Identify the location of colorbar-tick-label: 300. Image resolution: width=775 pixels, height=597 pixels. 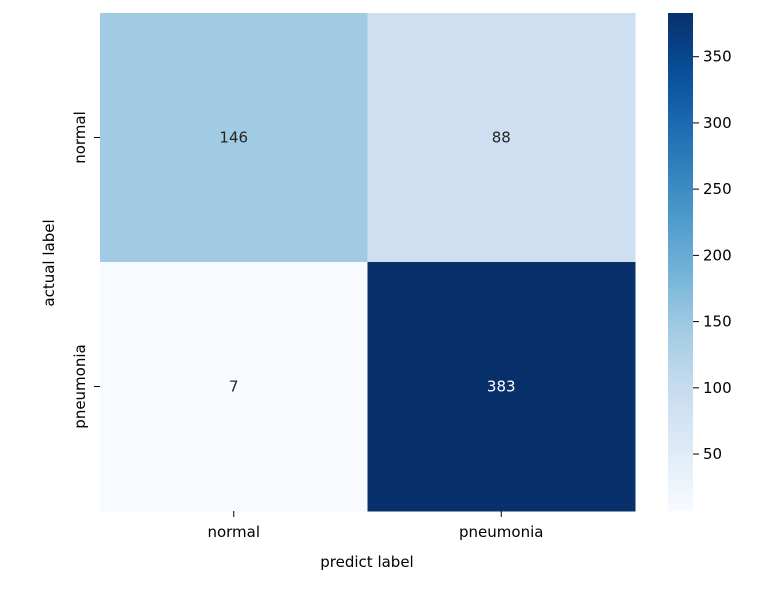
(717, 123).